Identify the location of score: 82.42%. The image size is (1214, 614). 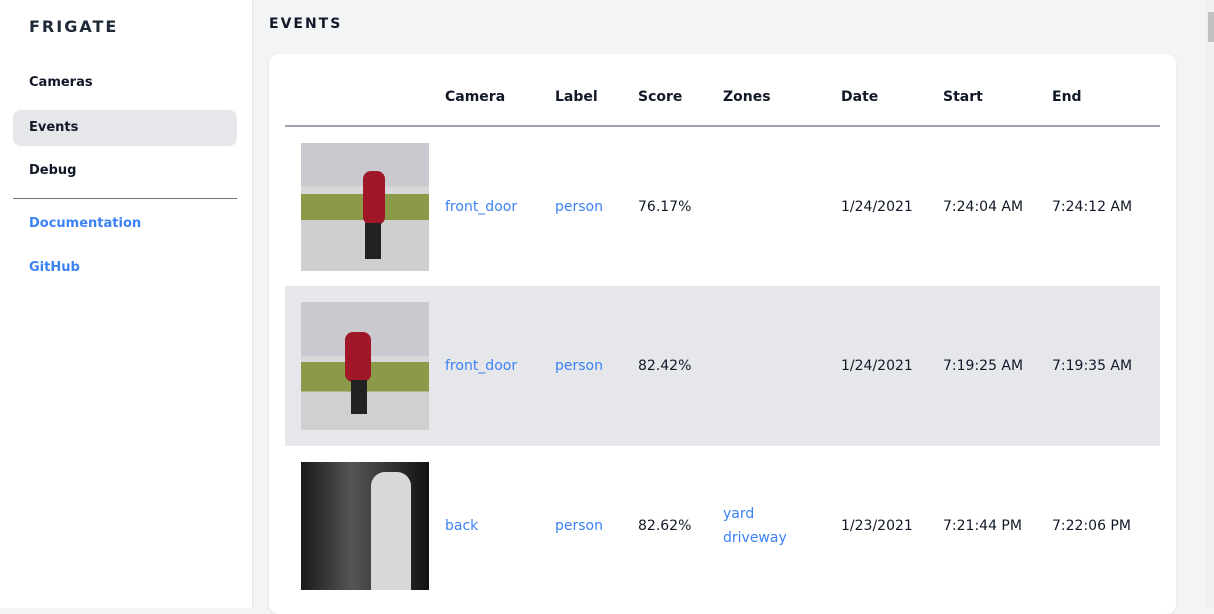
(680, 366).